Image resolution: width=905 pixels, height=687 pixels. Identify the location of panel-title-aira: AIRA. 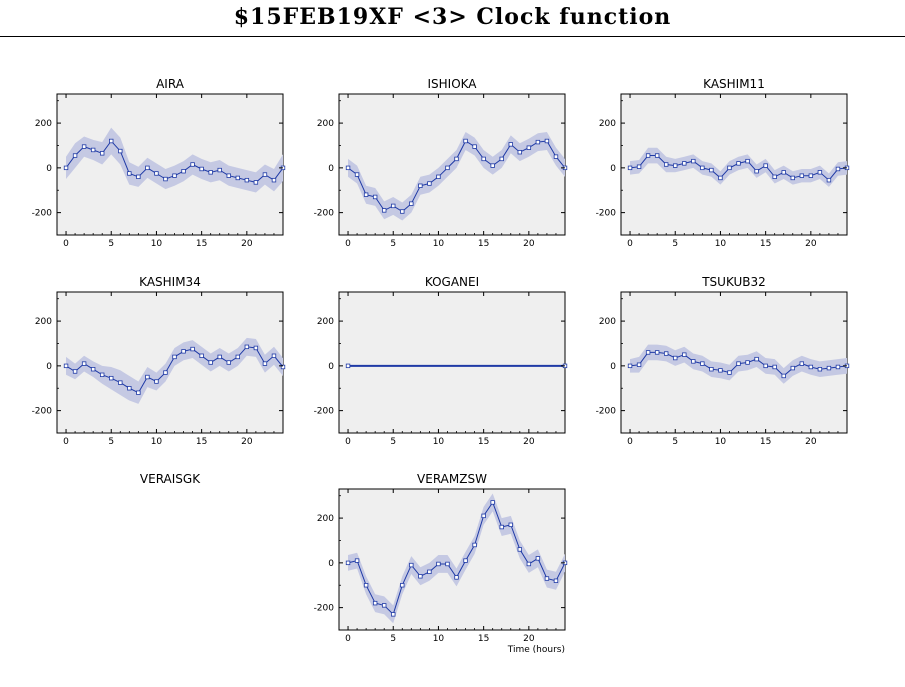
(170, 84).